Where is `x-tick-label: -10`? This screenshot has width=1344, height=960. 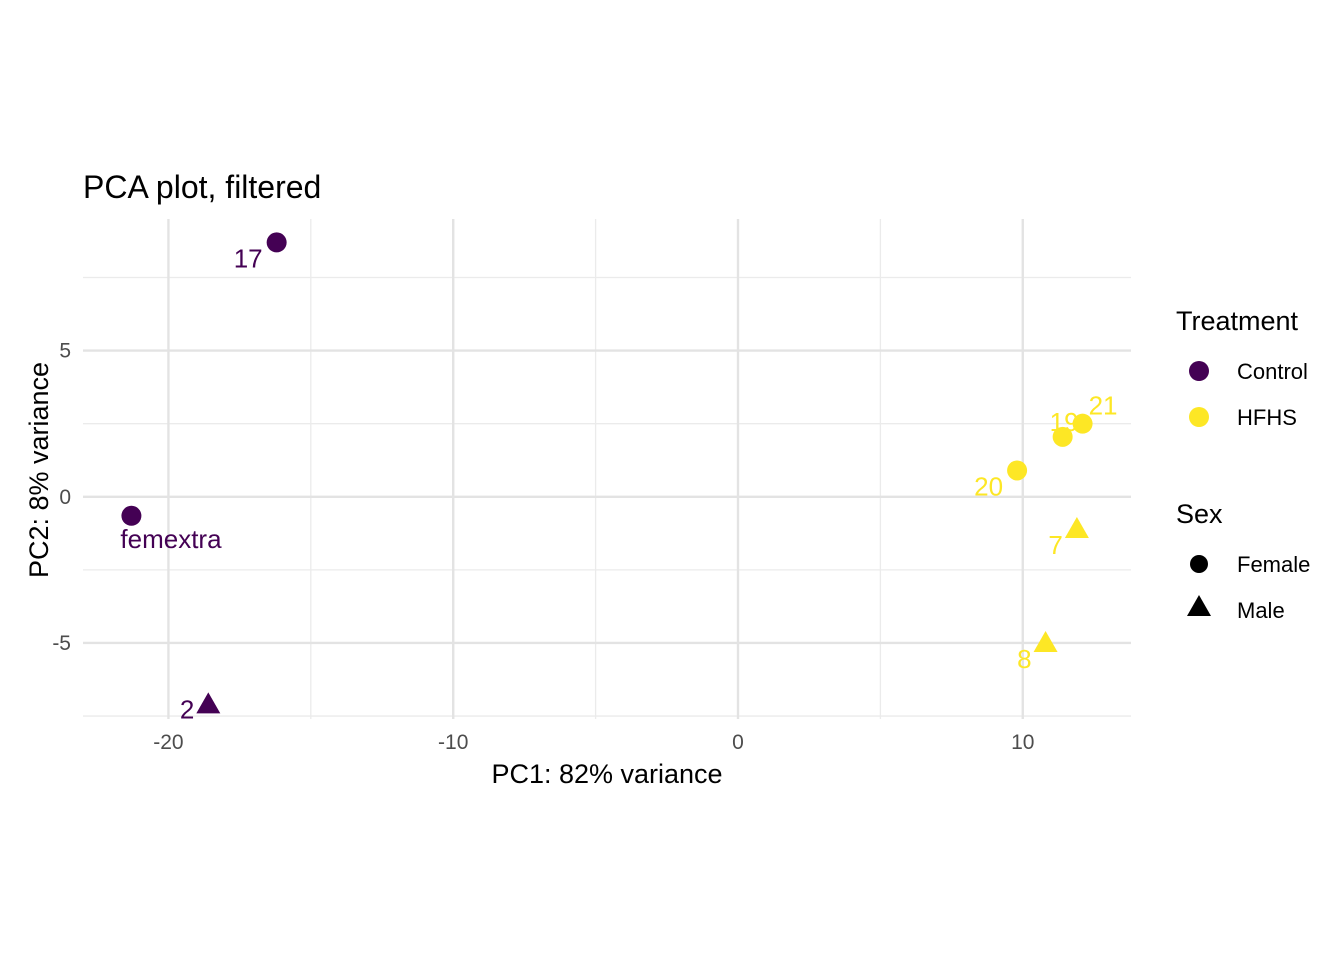 x-tick-label: -10 is located at coordinates (453, 742).